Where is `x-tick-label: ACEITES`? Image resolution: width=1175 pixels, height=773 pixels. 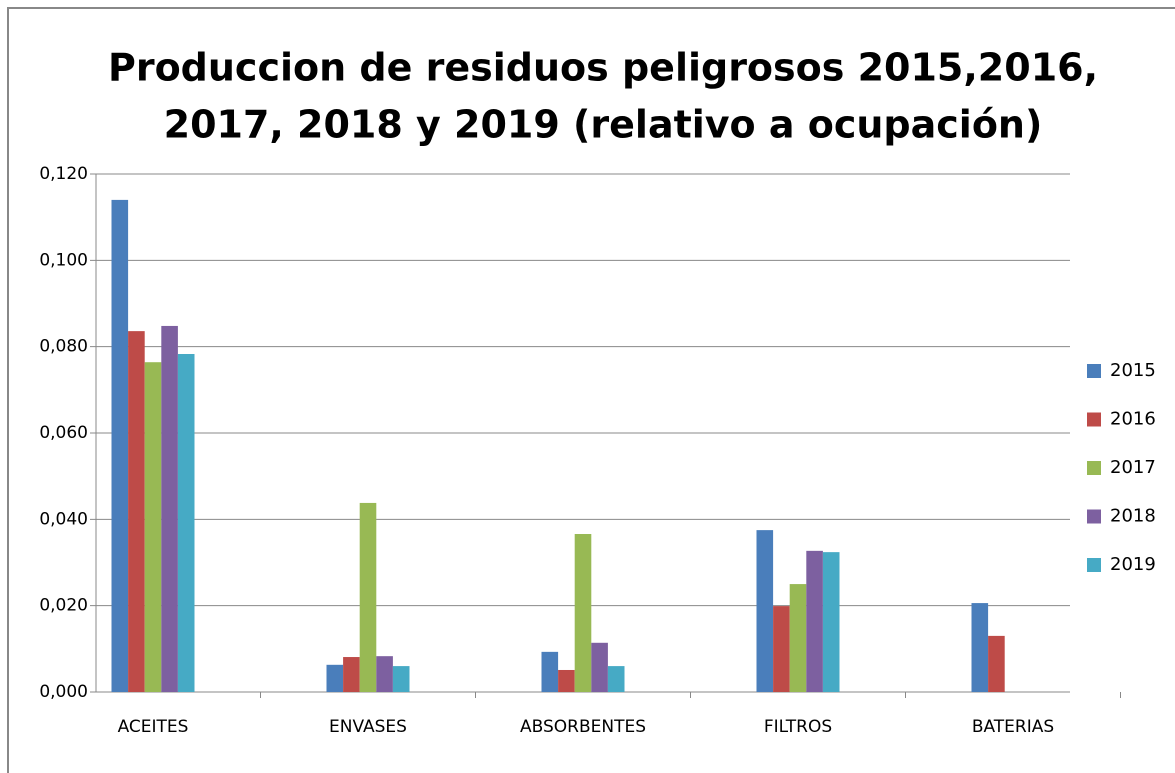
x-tick-label: ACEITES is located at coordinates (153, 727).